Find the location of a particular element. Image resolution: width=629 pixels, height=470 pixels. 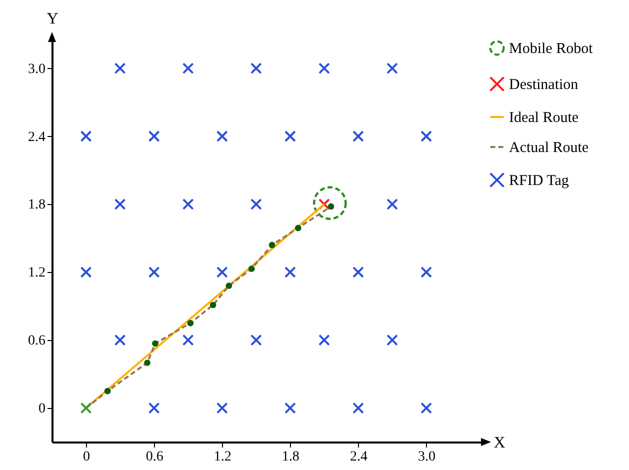

x-tick-label: 3.0 is located at coordinates (427, 457).